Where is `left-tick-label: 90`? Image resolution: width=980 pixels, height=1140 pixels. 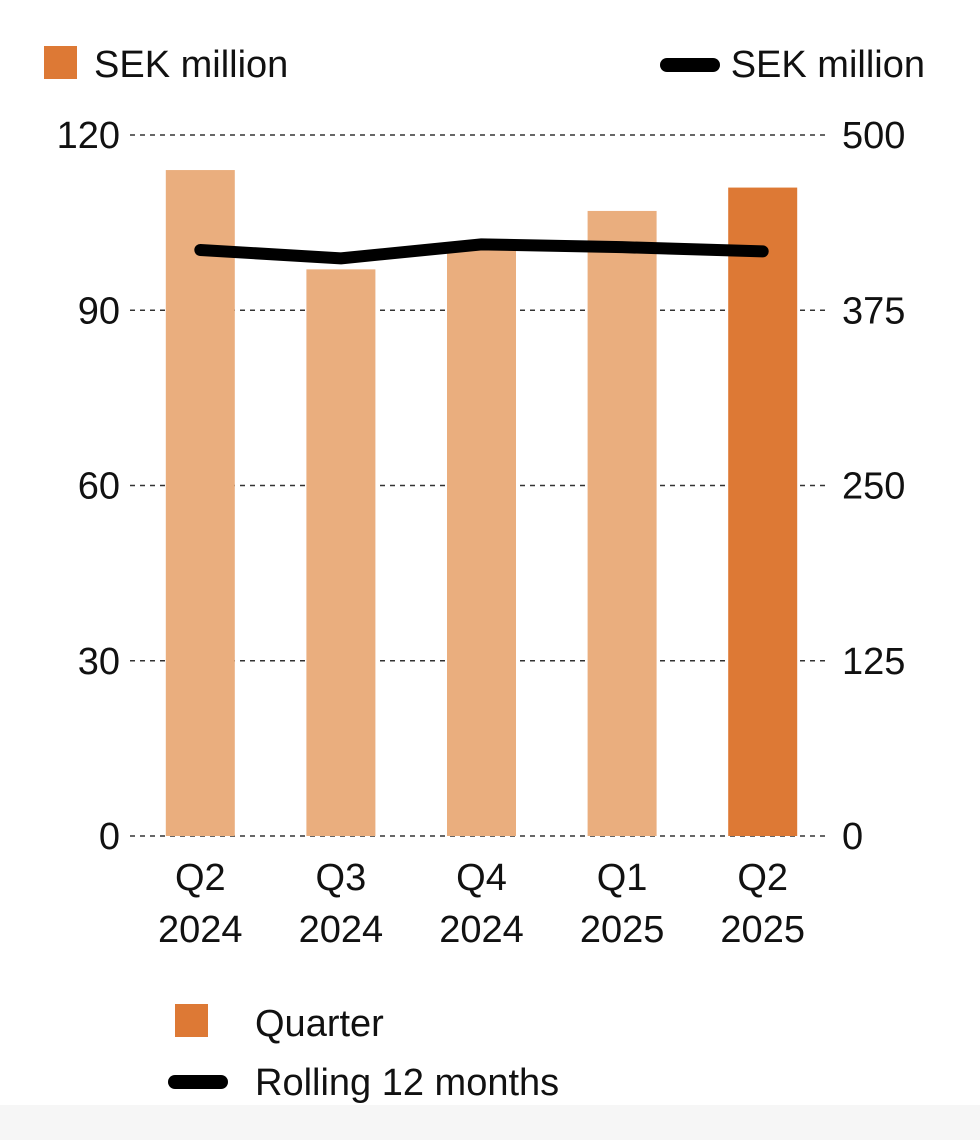 left-tick-label: 90 is located at coordinates (99, 311).